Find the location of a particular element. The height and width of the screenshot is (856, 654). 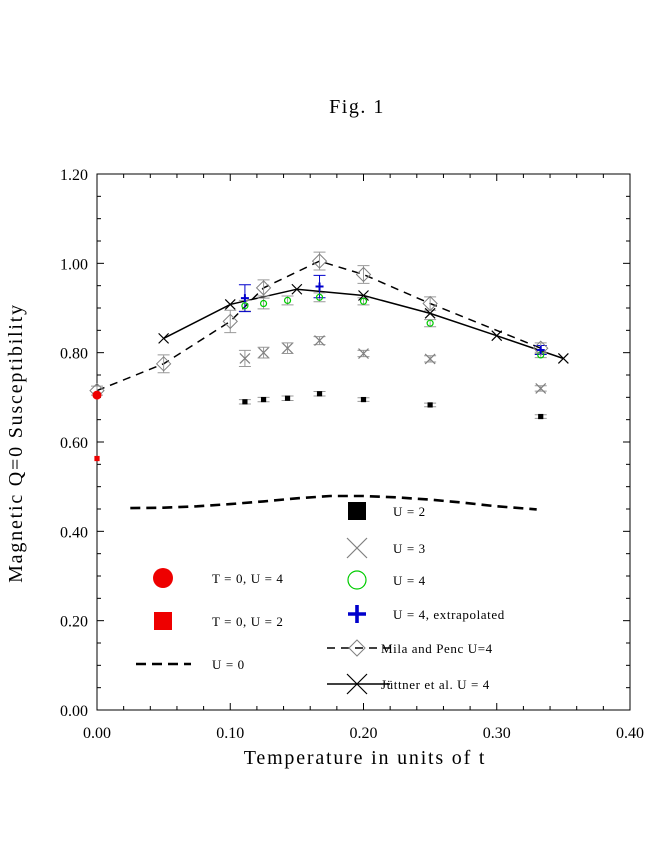

legend-label: U = 4, extrapolated is located at coordinates (449, 614).